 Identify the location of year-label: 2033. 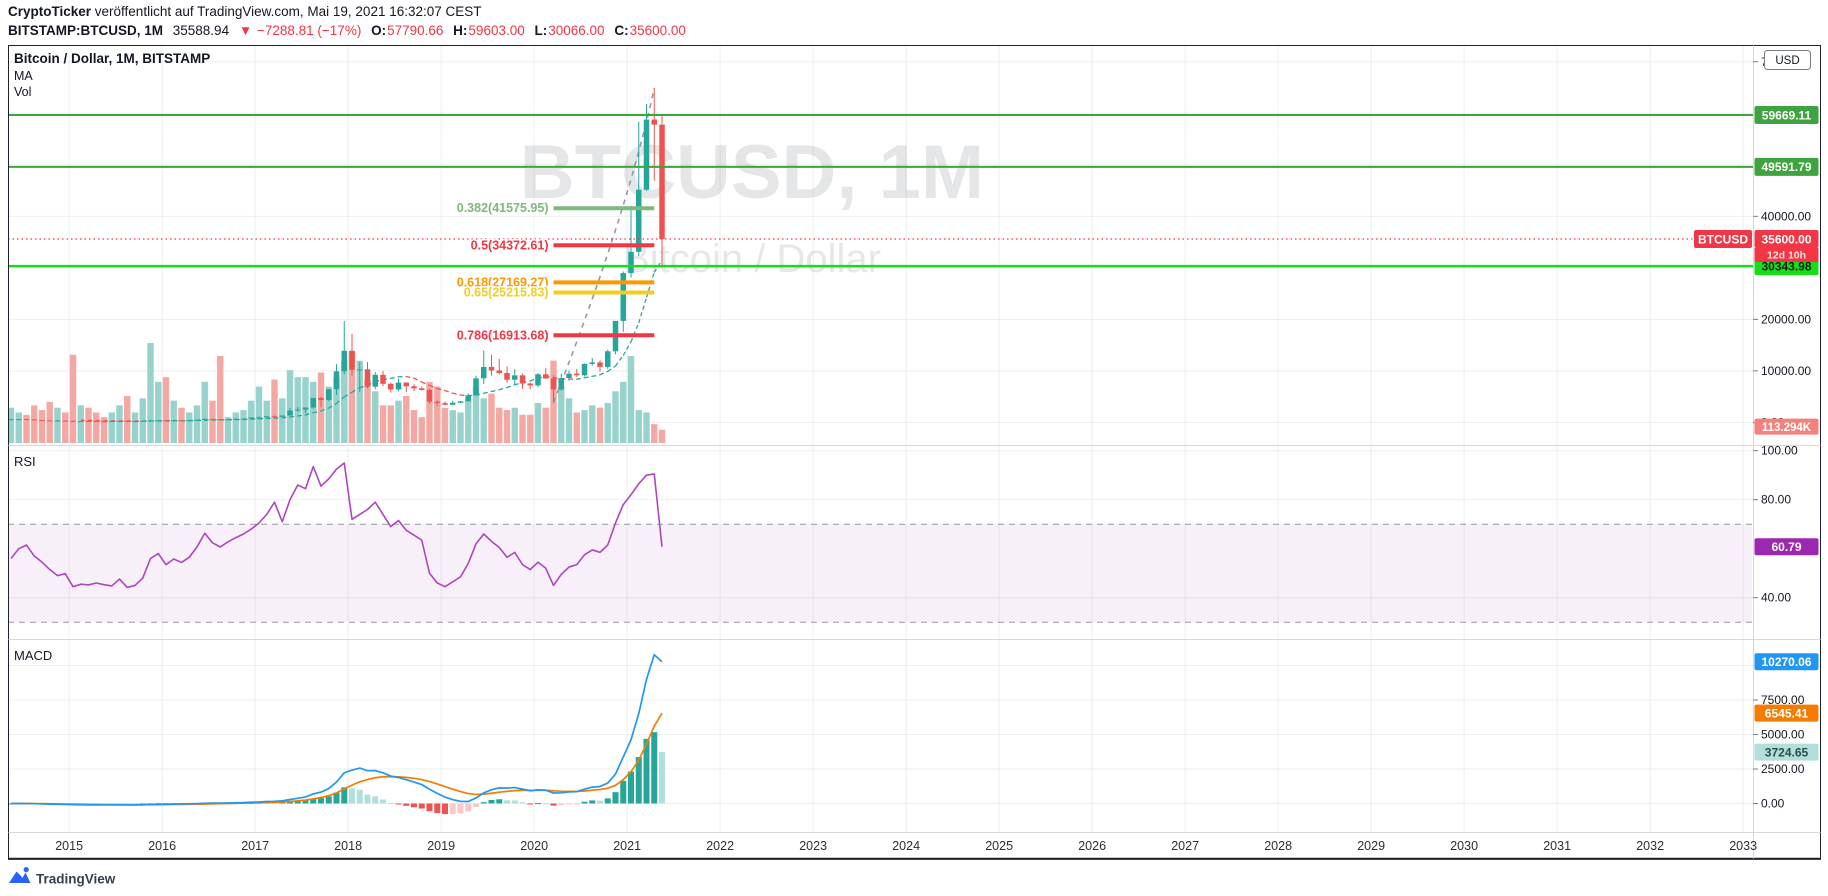
(1743, 846).